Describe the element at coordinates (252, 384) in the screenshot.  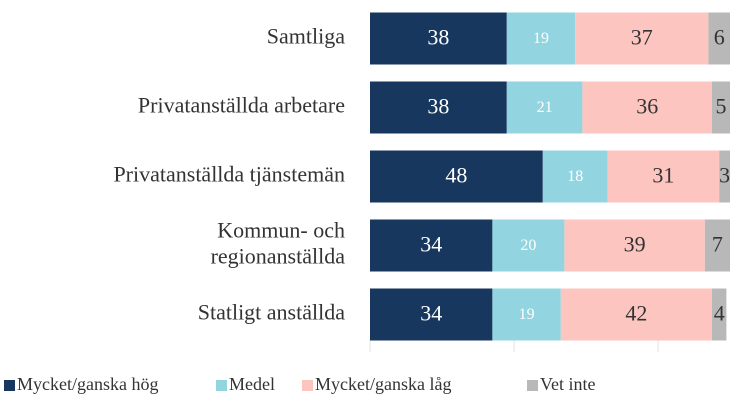
I see `legend-label: Medel` at that location.